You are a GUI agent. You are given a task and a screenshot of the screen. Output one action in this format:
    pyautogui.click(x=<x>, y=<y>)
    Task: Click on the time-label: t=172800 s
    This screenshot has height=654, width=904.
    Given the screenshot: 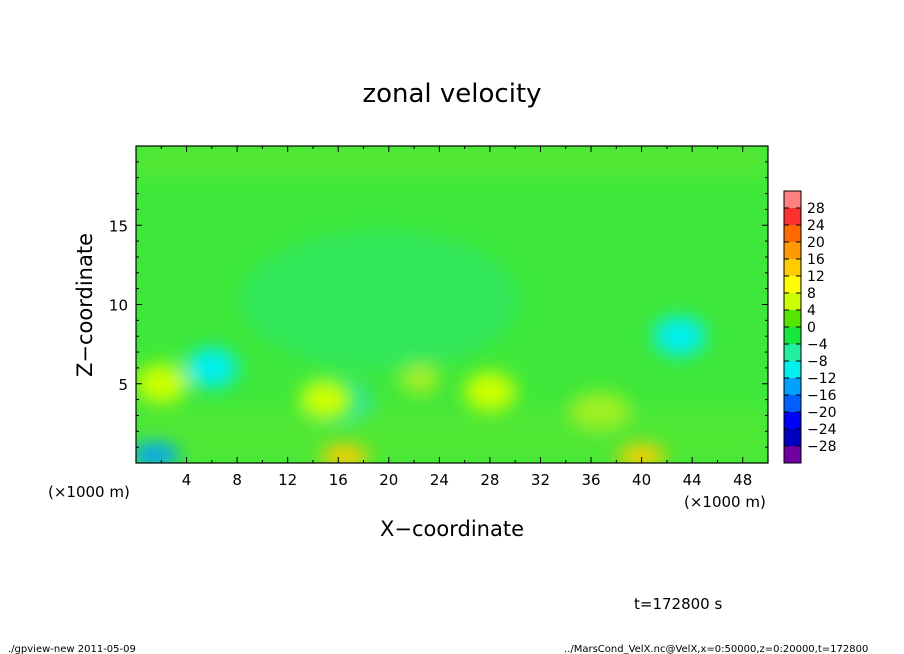 What is the action you would take?
    pyautogui.click(x=678, y=604)
    